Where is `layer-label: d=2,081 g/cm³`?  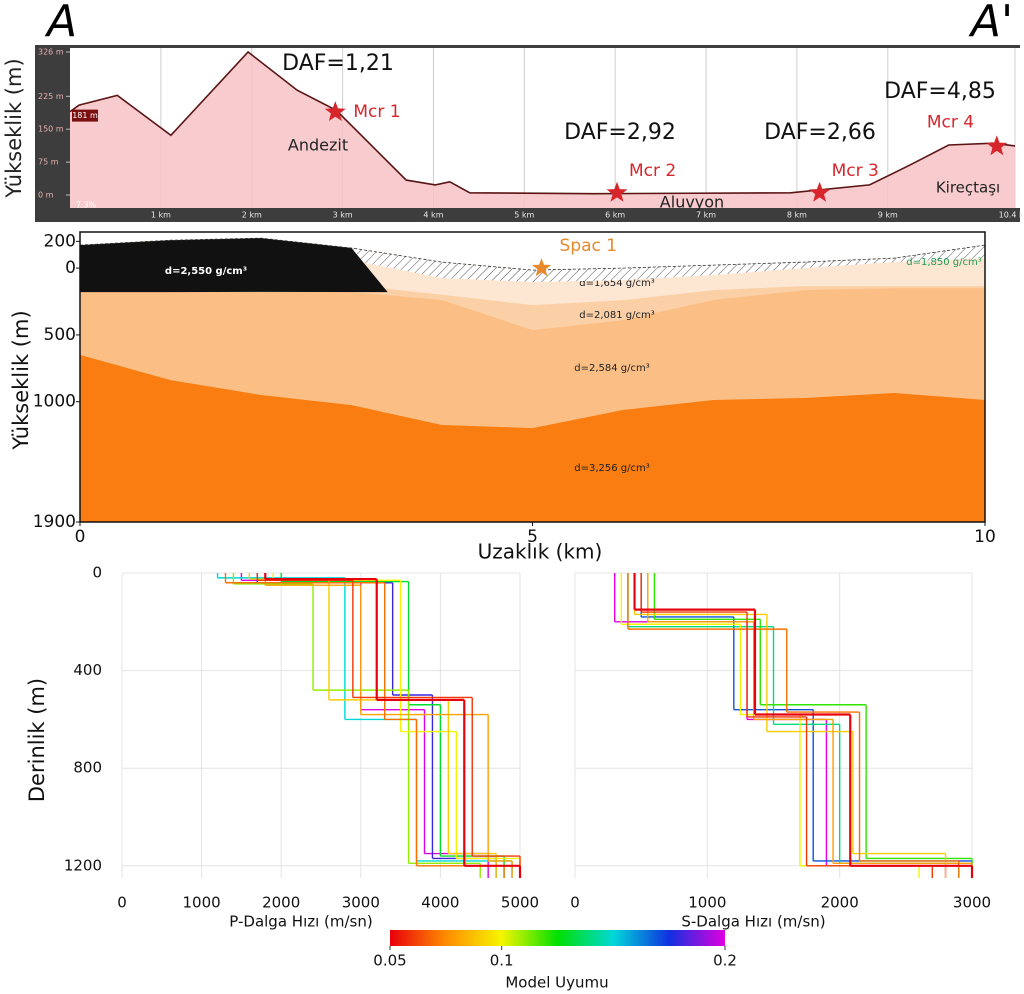
layer-label: d=2,081 g/cm³ is located at coordinates (617, 315).